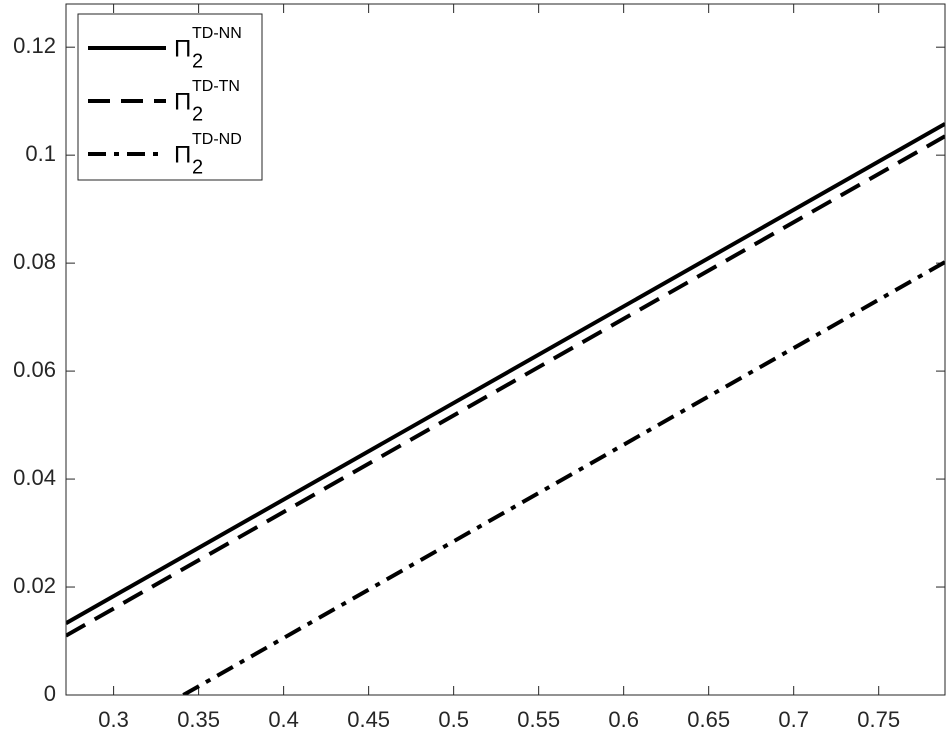 Image resolution: width=950 pixels, height=738 pixels. Describe the element at coordinates (283, 719) in the screenshot. I see `x-tick-label: 0.4` at that location.